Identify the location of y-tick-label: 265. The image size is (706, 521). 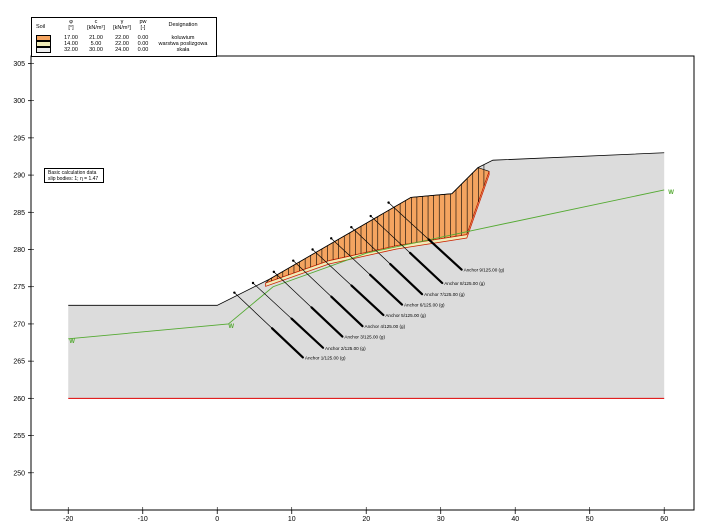
(19, 362).